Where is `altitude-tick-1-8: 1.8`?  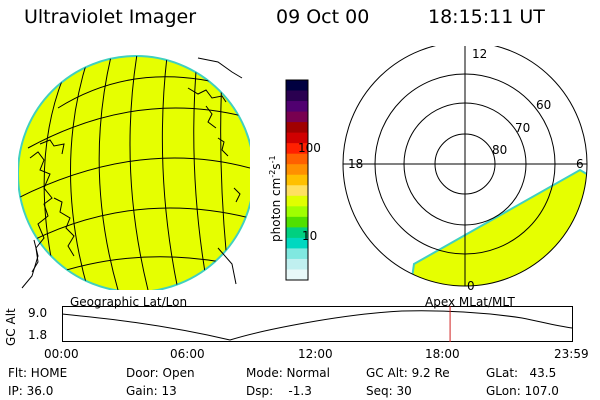 altitude-tick-1-8: 1.8 is located at coordinates (38, 335).